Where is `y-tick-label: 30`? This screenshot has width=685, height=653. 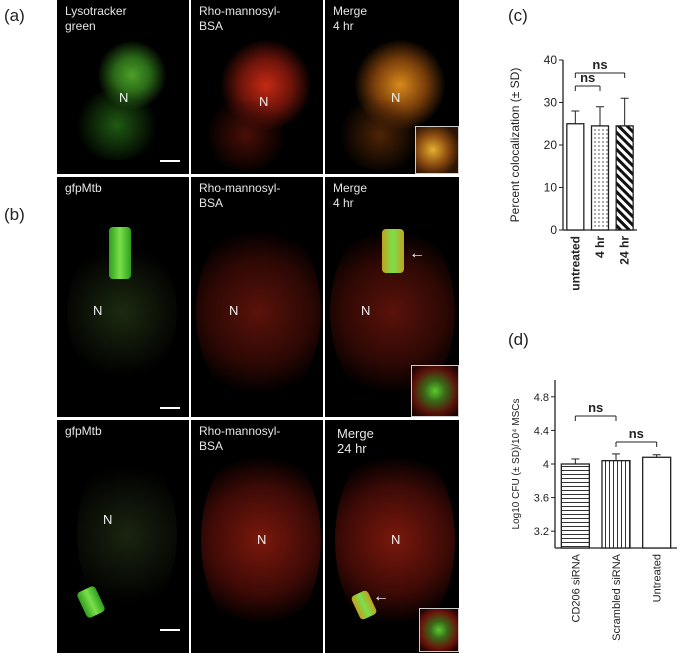
y-tick-label: 30 is located at coordinates (551, 103).